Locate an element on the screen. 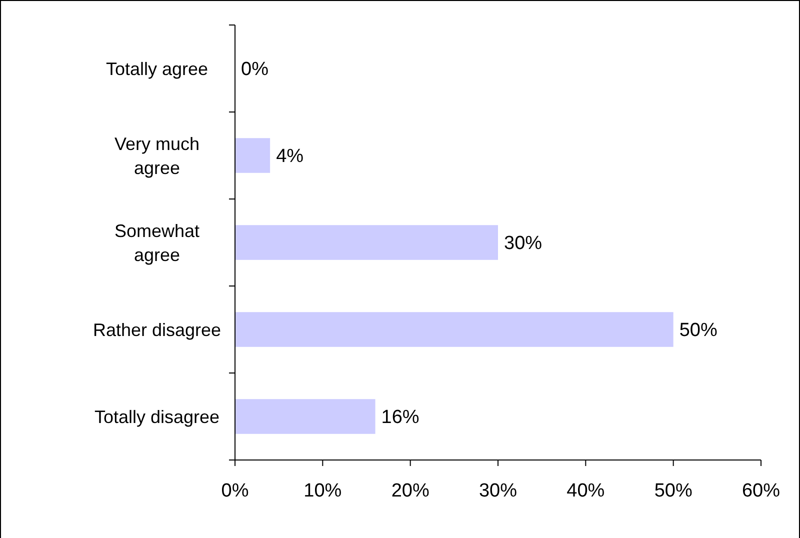 The width and height of the screenshot is (800, 538). x-tick-label: 20% is located at coordinates (410, 491).